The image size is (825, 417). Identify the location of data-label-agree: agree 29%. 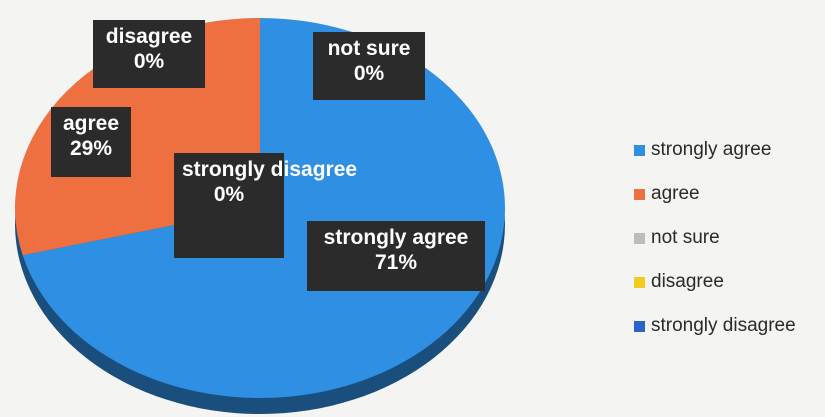
(91, 142).